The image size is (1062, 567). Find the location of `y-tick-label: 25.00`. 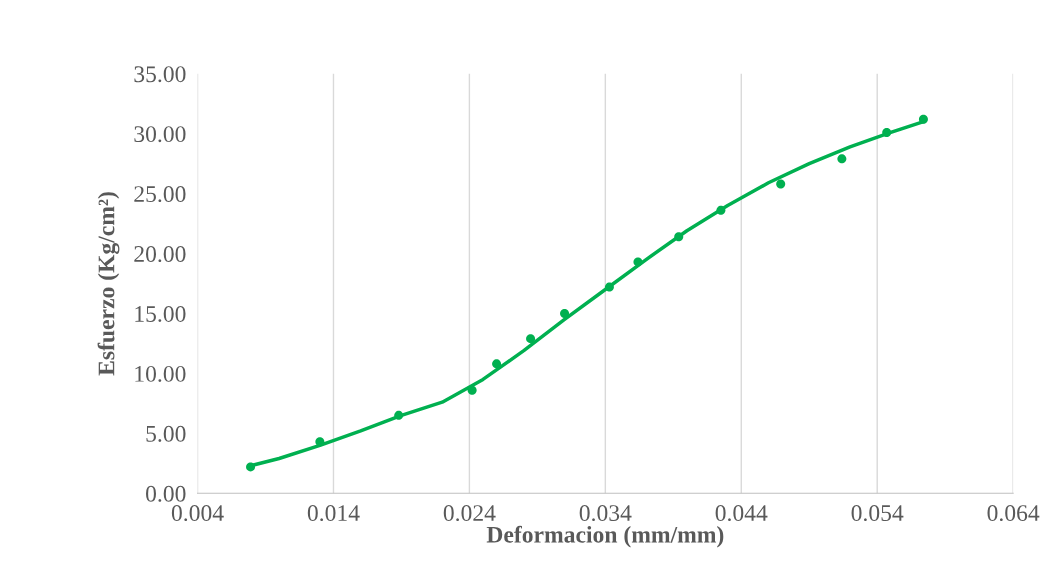

y-tick-label: 25.00 is located at coordinates (160, 194).